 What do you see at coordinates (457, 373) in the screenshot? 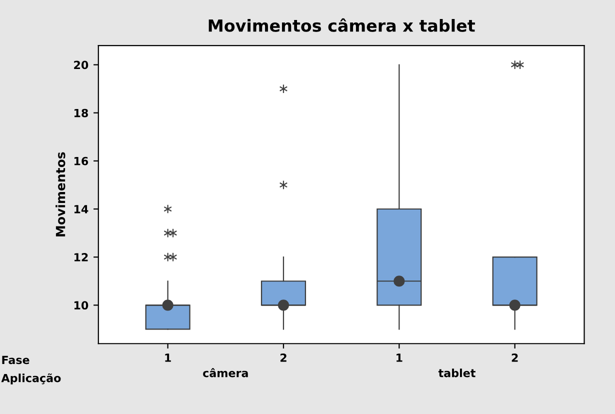
I see `text: tablet` at bounding box center [457, 373].